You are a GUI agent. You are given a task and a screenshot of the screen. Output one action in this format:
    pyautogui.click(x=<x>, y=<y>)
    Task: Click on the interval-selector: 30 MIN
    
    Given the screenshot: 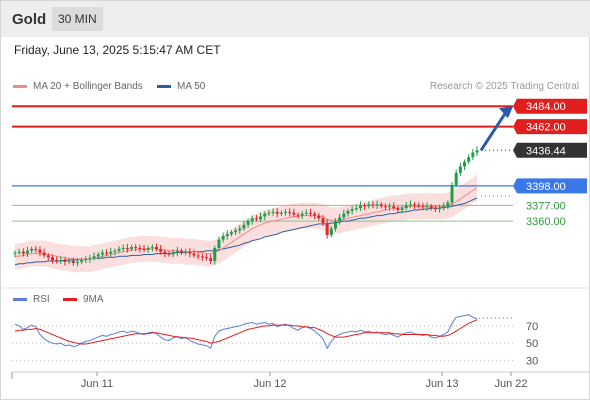 What is the action you would take?
    pyautogui.click(x=77, y=19)
    